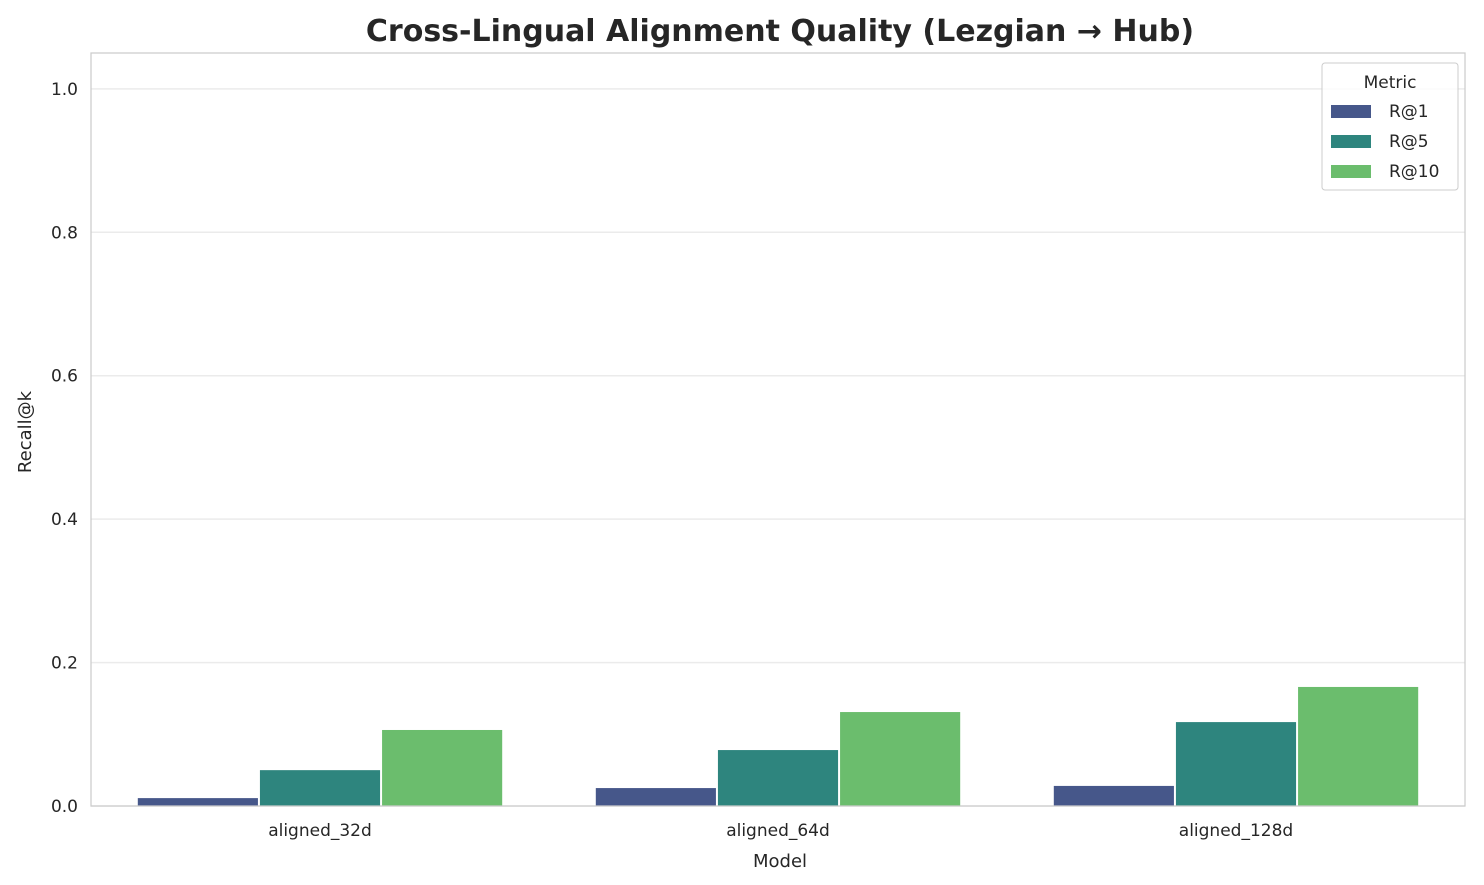 Image resolution: width=1484 pixels, height=885 pixels. What do you see at coordinates (1236, 831) in the screenshot?
I see `x-tick-label: aligned_128d` at bounding box center [1236, 831].